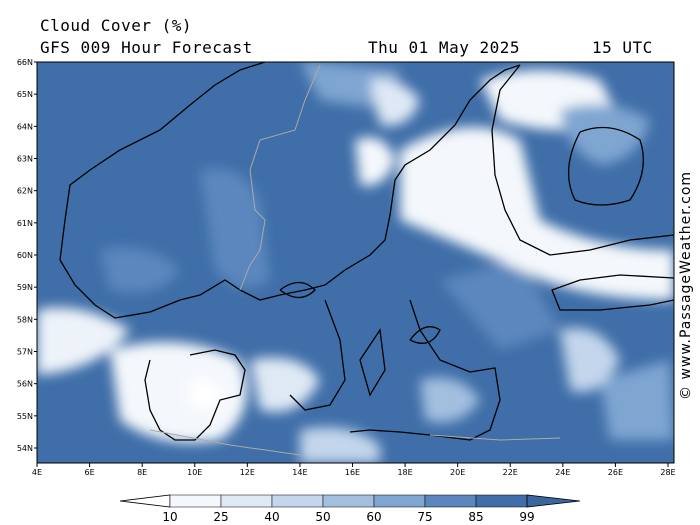  Describe the element at coordinates (622, 47) in the screenshot. I see `forecast-time: 15 UTC` at that location.